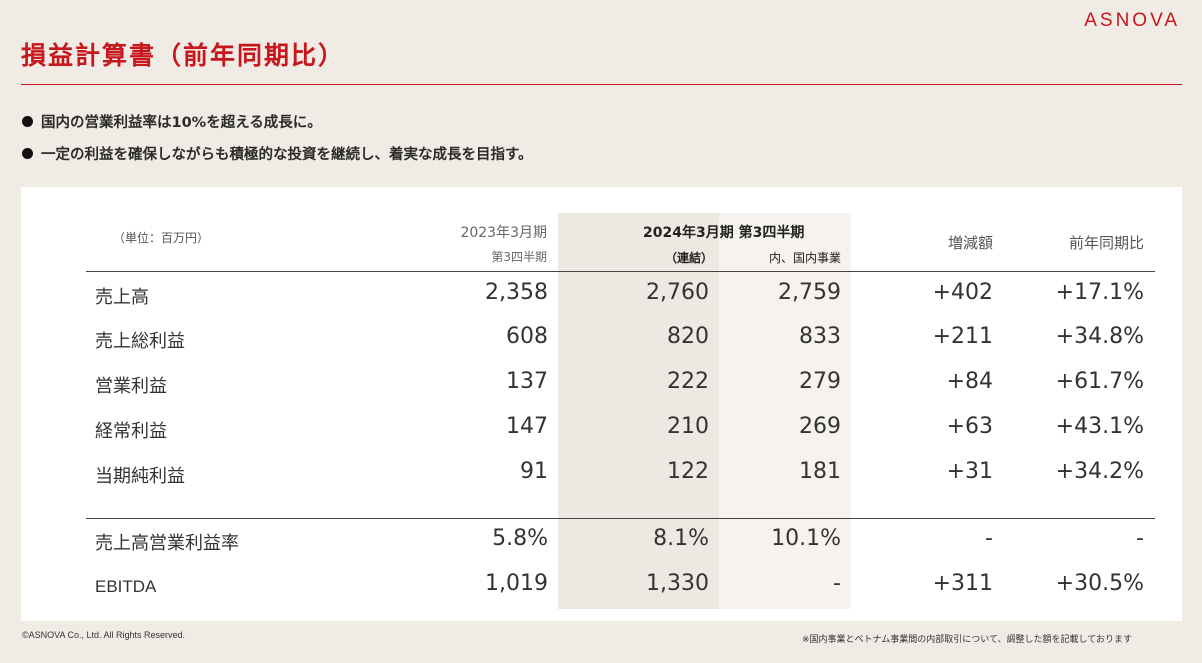  Describe the element at coordinates (519, 257) in the screenshot. I see `header-prev-quarter: 第3四半期` at that location.